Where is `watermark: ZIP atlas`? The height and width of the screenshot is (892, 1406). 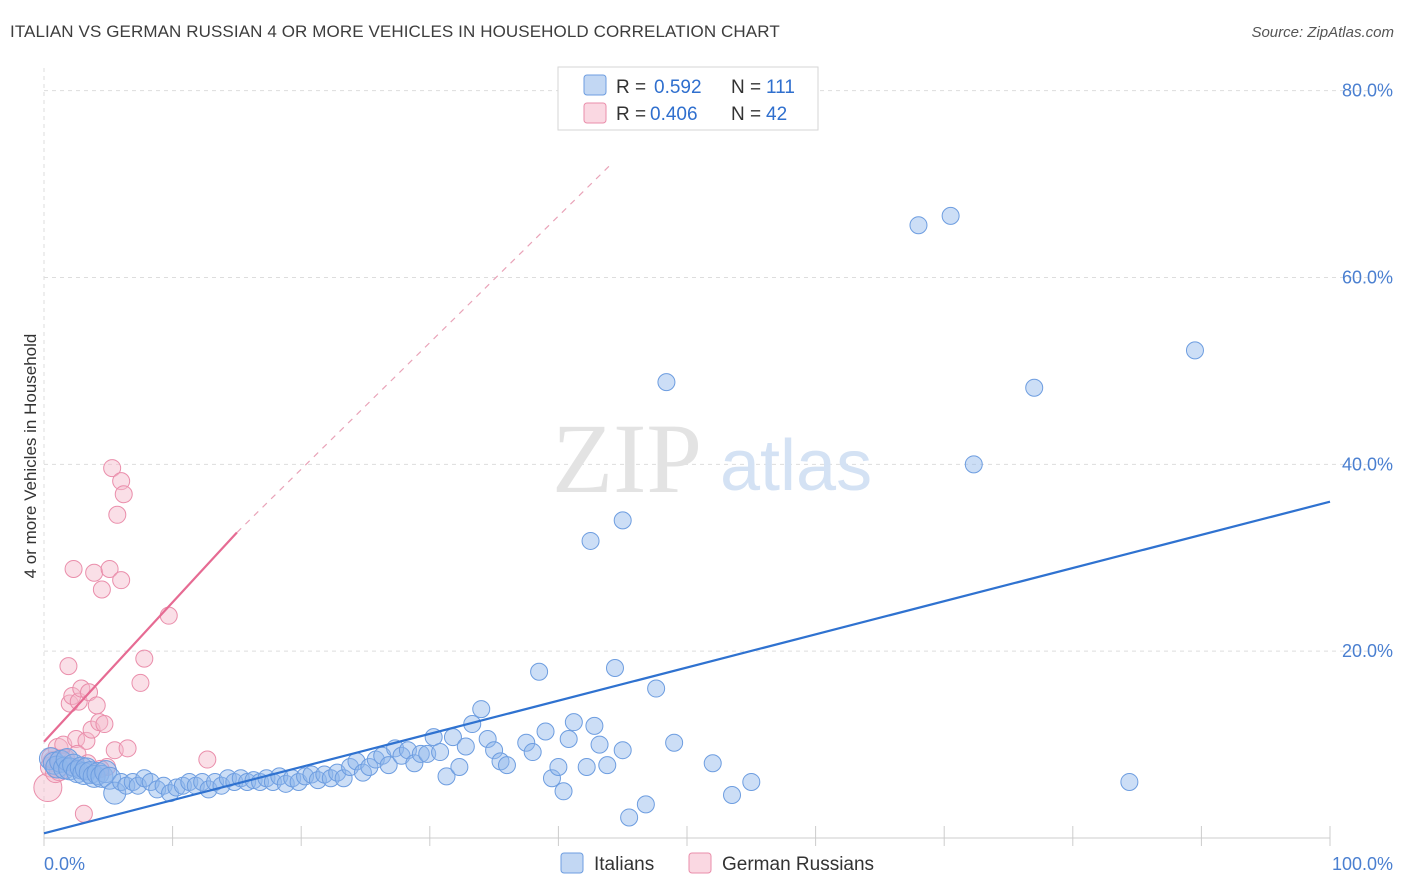
watermark: ZIP atlas is located at coordinates (712, 458).